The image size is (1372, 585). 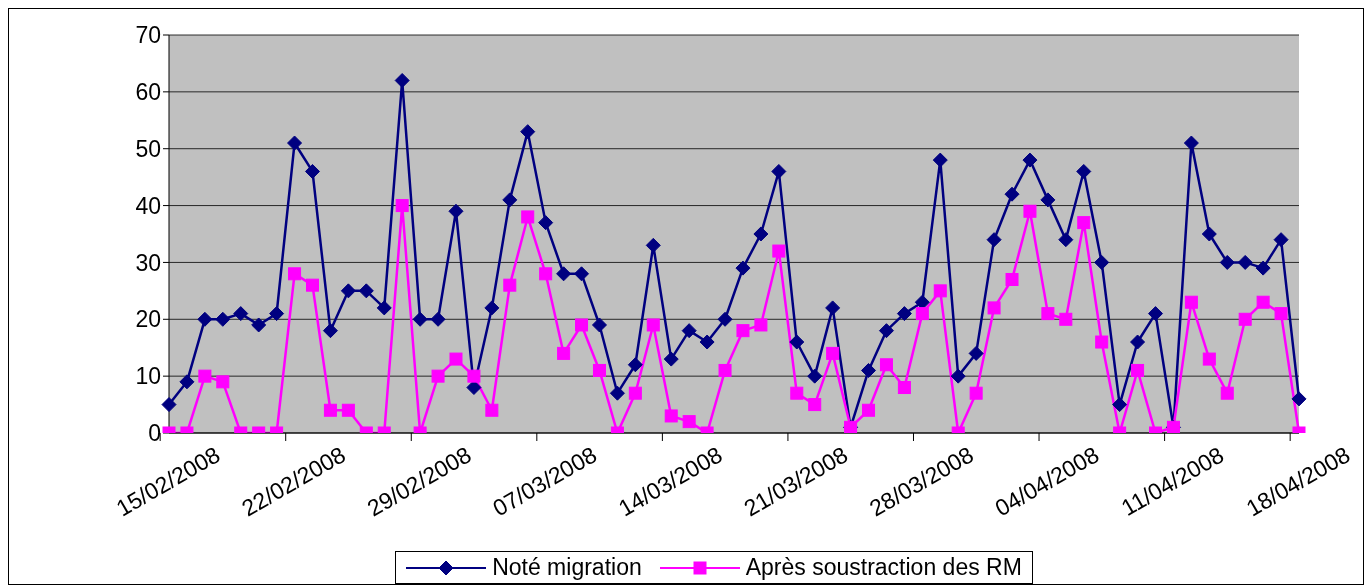 What do you see at coordinates (883, 567) in the screenshot?
I see `legend-label: Après soustraction des RM` at bounding box center [883, 567].